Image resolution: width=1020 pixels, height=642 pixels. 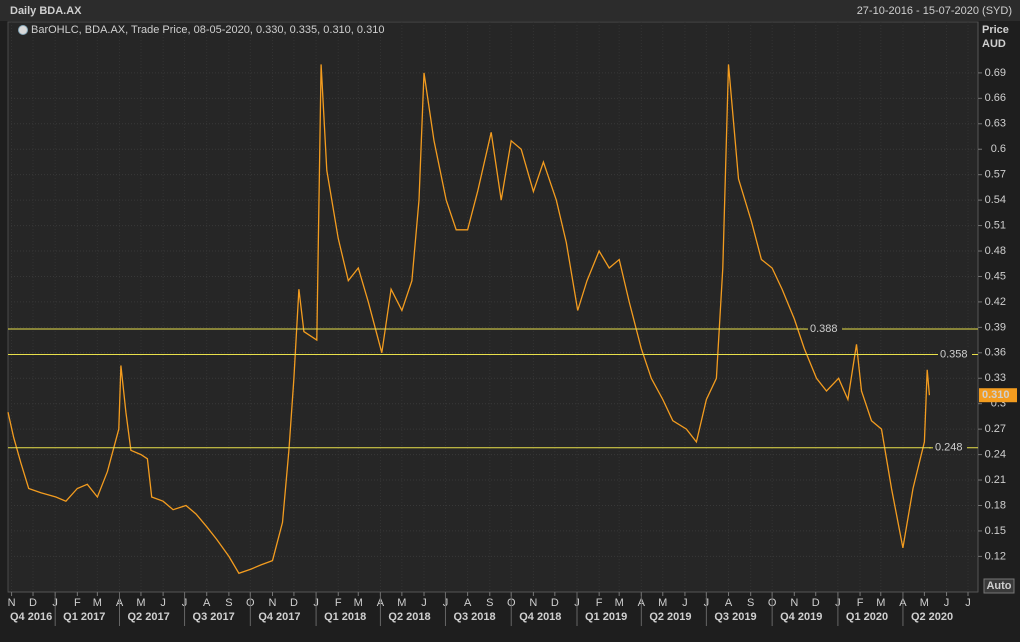 What do you see at coordinates (995, 429) in the screenshot?
I see `y-tick-label: 0.27` at bounding box center [995, 429].